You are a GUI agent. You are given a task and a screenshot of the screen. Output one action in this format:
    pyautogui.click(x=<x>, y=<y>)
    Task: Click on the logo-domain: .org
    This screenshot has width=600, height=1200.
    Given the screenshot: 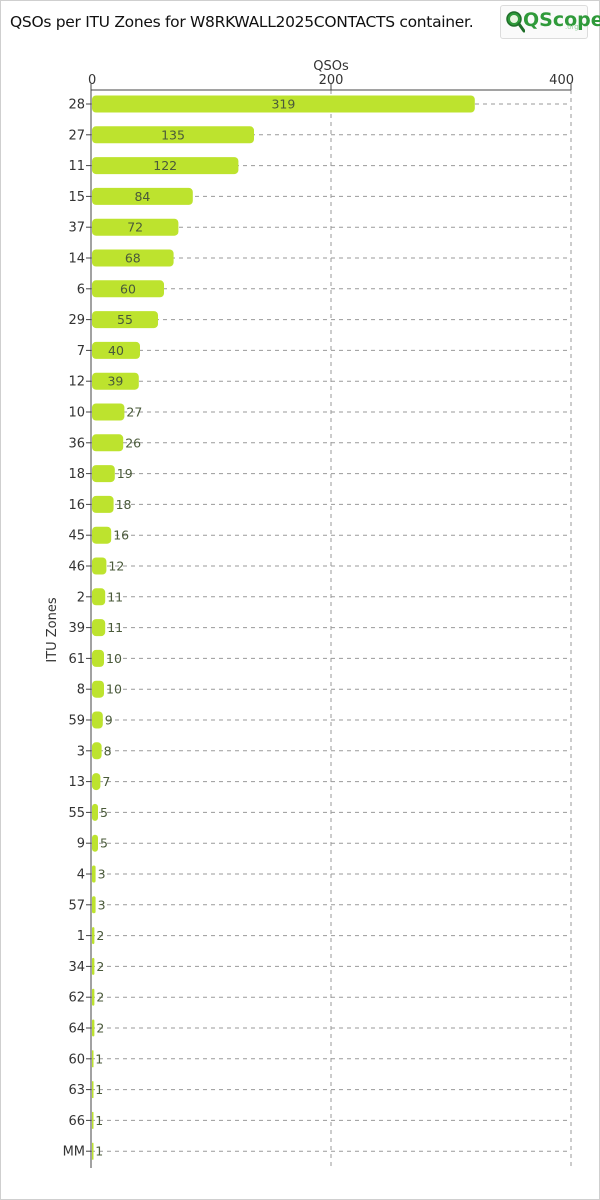 What is the action you would take?
    pyautogui.click(x=572, y=27)
    